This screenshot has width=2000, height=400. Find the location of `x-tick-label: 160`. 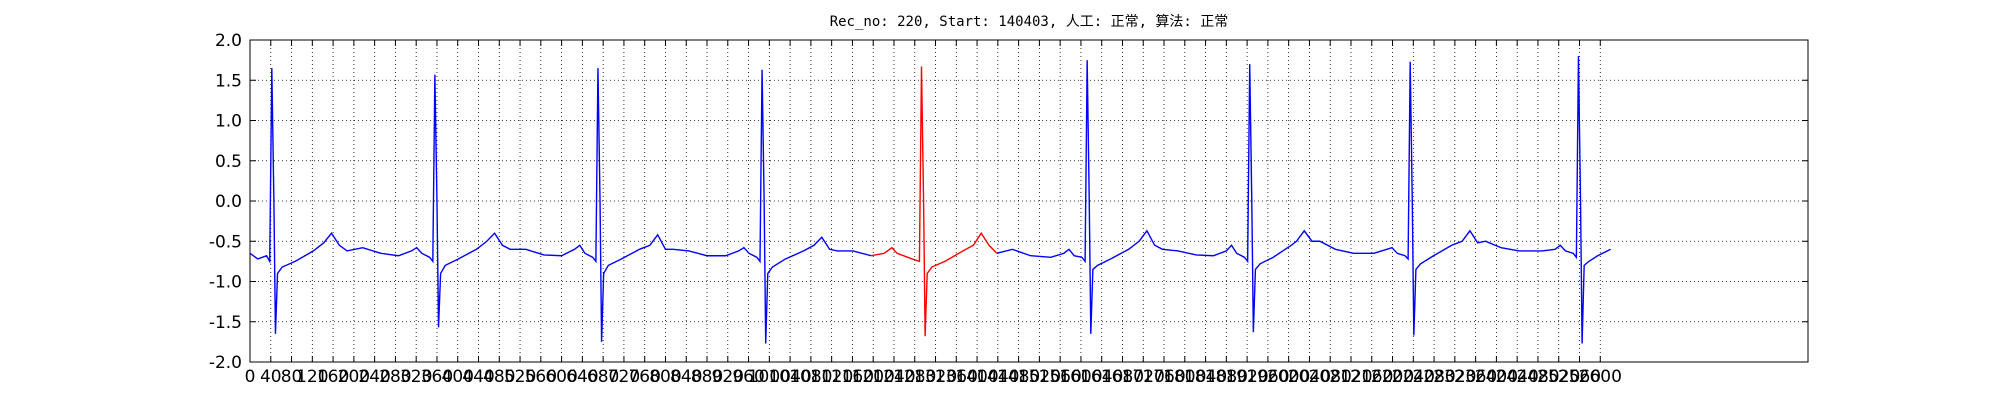

x-tick-label: 160 is located at coordinates (333, 377).